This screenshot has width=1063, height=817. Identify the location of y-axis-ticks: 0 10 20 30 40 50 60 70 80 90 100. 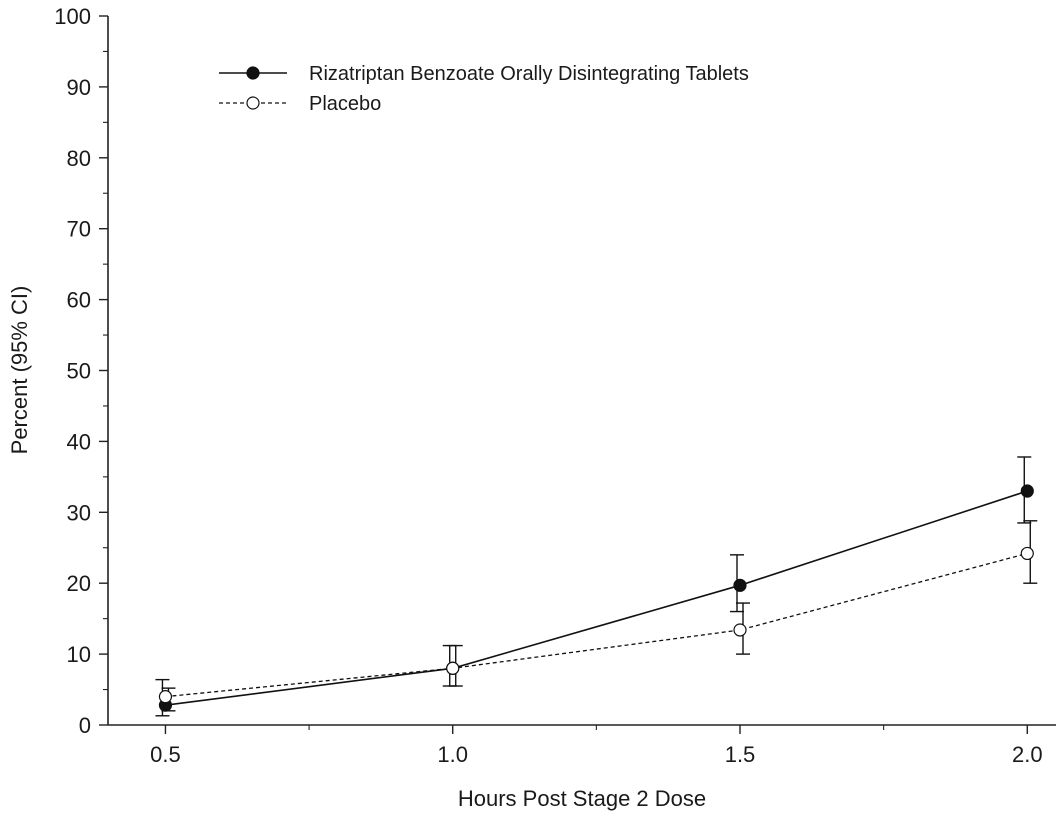
(81, 371).